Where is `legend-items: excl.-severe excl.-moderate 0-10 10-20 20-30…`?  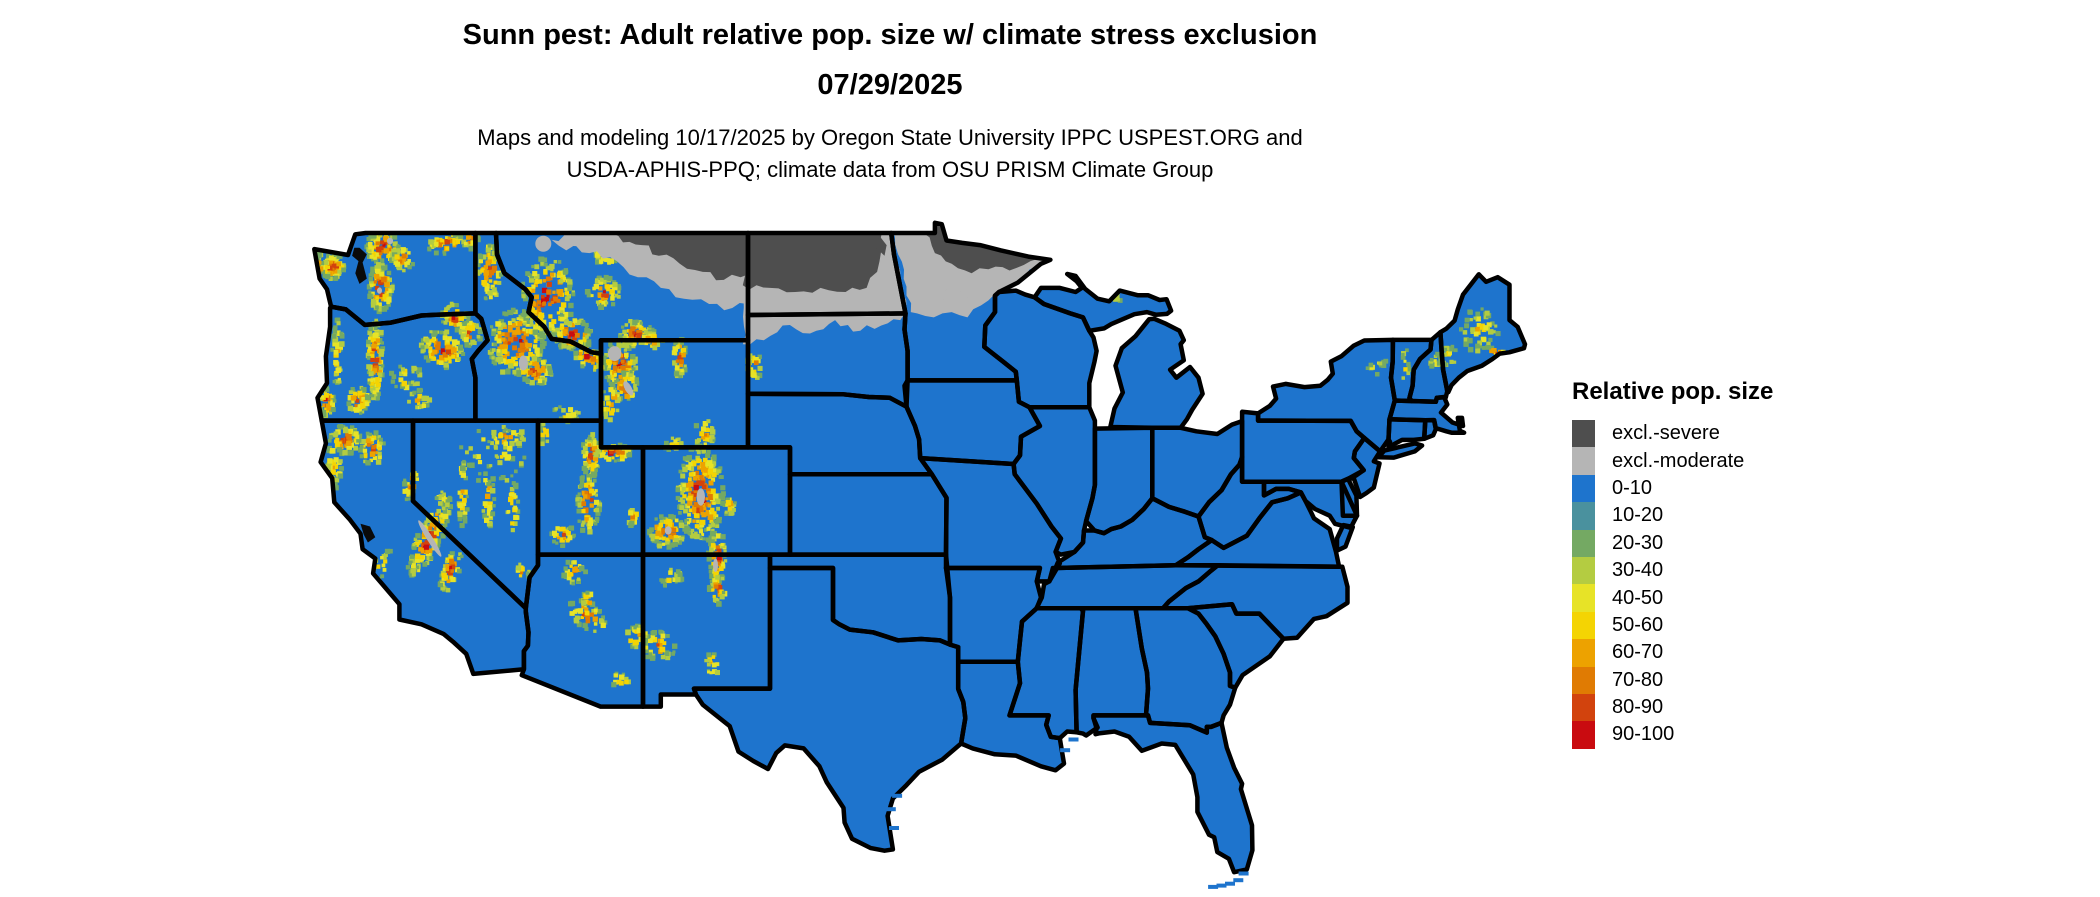
legend-items: excl.-severe excl.-moderate 0-10 10-20 20-30… is located at coordinates (1672, 584).